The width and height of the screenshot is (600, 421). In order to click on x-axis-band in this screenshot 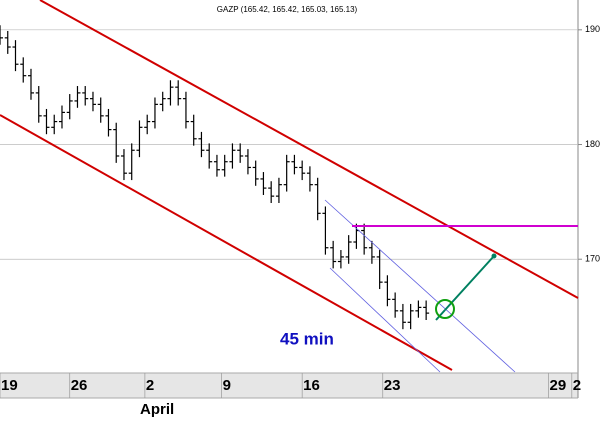, I will do `click(289, 385)`.